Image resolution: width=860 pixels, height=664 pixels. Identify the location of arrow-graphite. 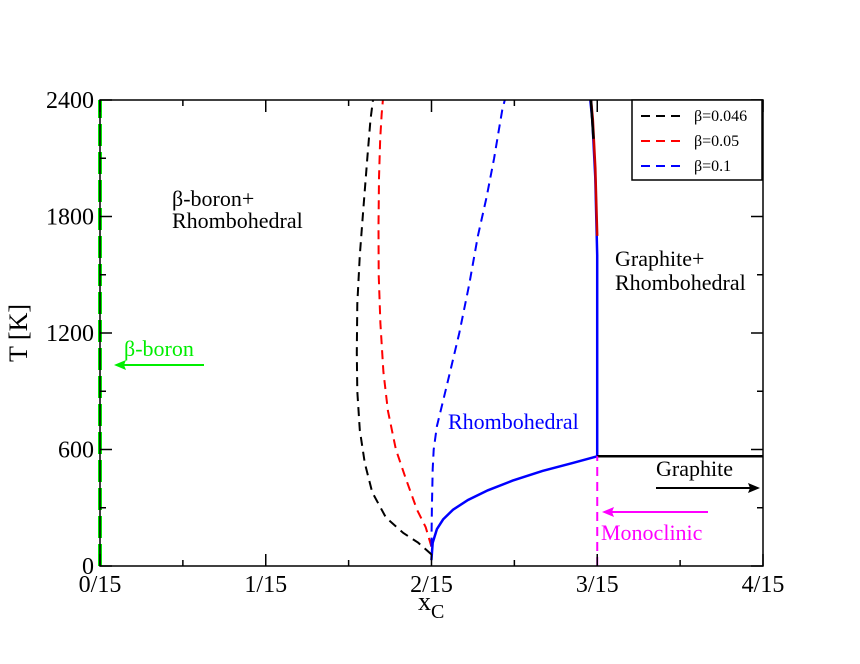
(708, 488).